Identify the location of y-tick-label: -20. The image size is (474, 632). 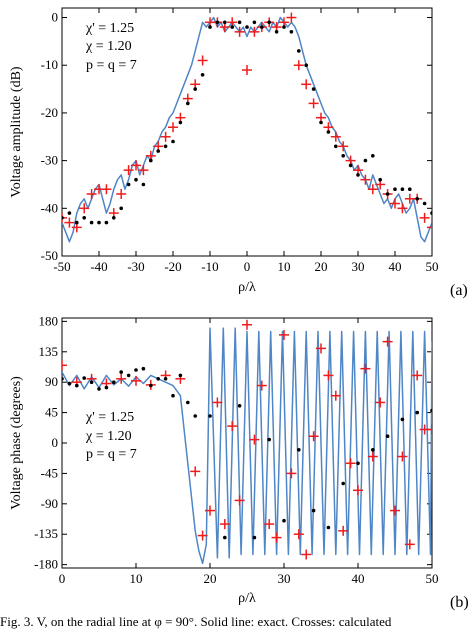
(49, 112).